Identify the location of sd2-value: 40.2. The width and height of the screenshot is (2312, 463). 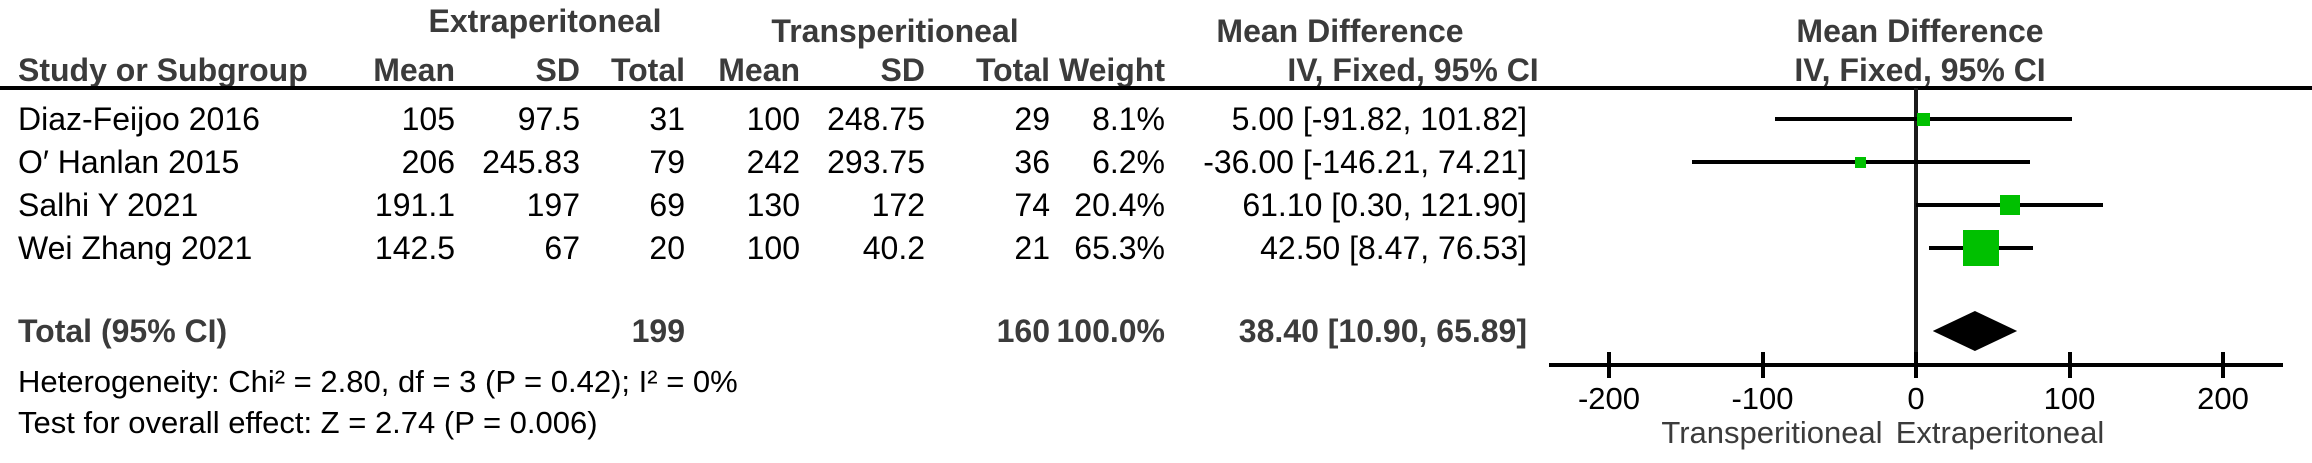
(893, 248).